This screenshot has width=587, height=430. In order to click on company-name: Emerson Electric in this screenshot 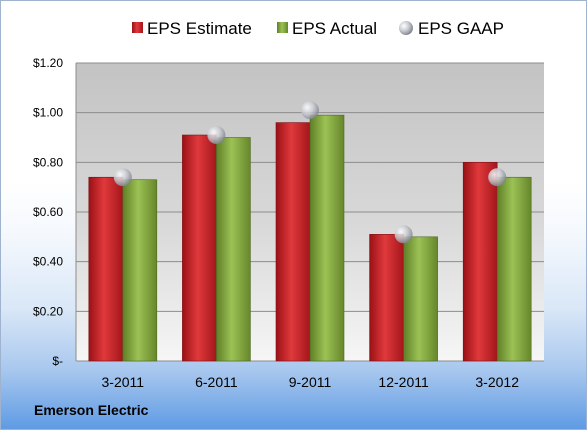, I will do `click(91, 410)`.